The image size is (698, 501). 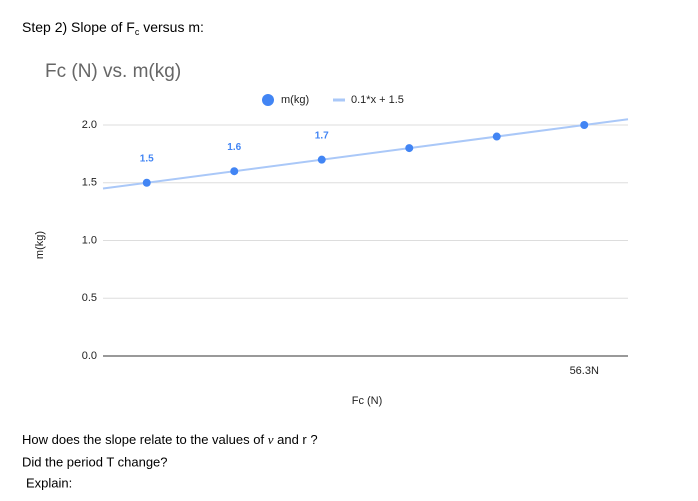 What do you see at coordinates (322, 135) in the screenshot?
I see `data-label: 1.7` at bounding box center [322, 135].